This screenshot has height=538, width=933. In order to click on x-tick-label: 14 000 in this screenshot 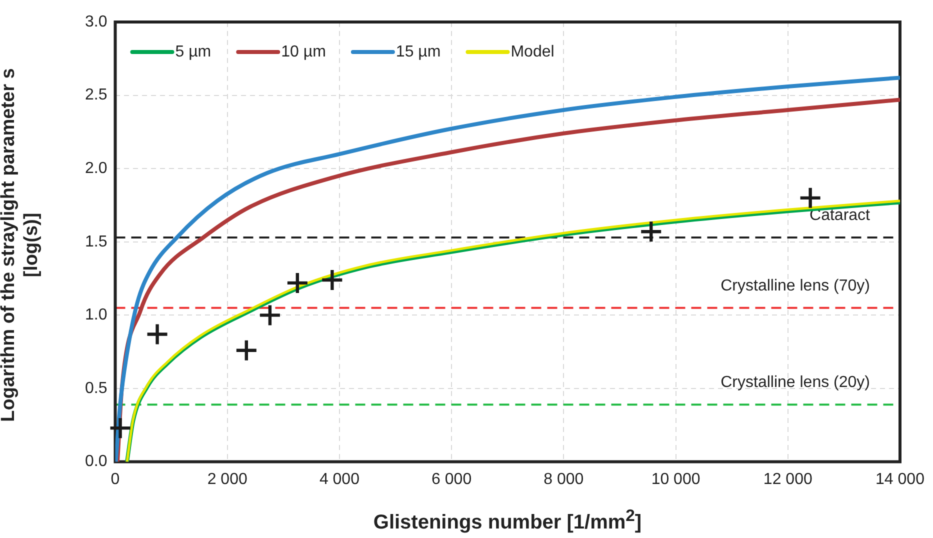, I will do `click(900, 479)`.